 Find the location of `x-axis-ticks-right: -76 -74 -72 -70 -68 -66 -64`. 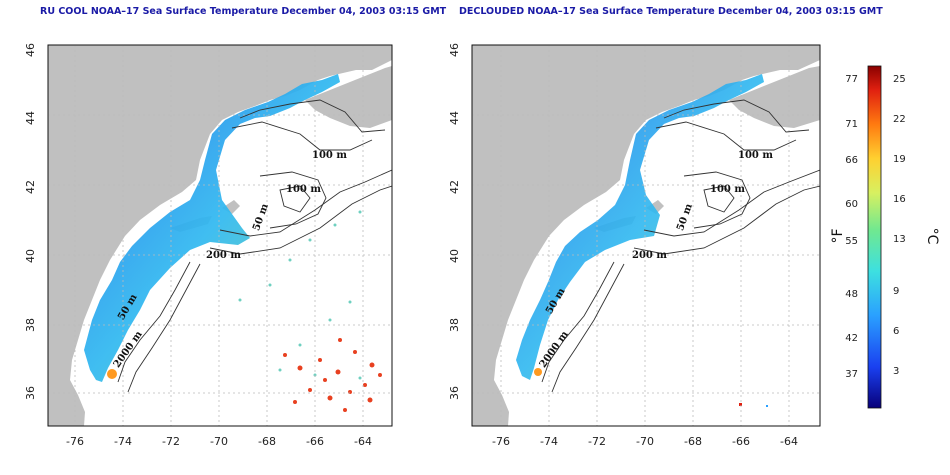

x-axis-ticks-right: -76 -74 -72 -70 -68 -66 -64 is located at coordinates (645, 441).